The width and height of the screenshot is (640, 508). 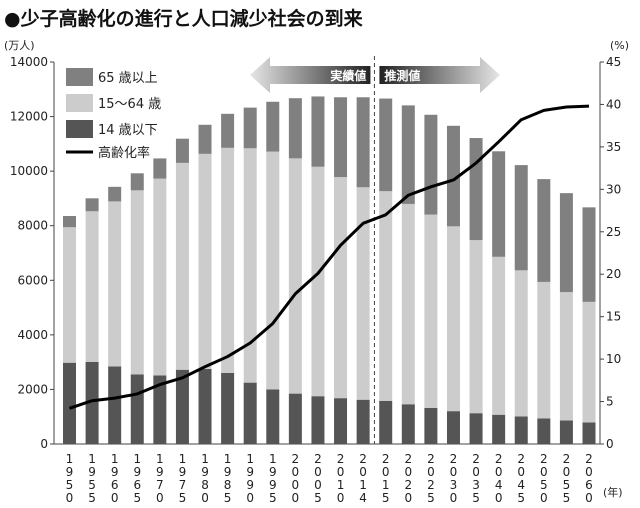 I want to click on left-tick-label: 4000, so click(x=32, y=335).